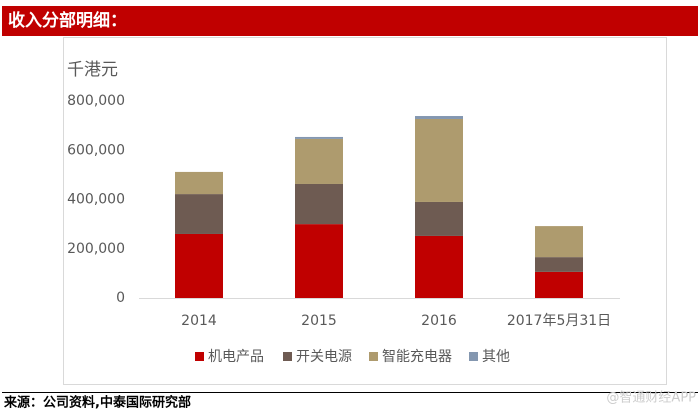 Image resolution: width=700 pixels, height=413 pixels. What do you see at coordinates (559, 321) in the screenshot?
I see `x-tick-label: 2017年5月31日` at bounding box center [559, 321].